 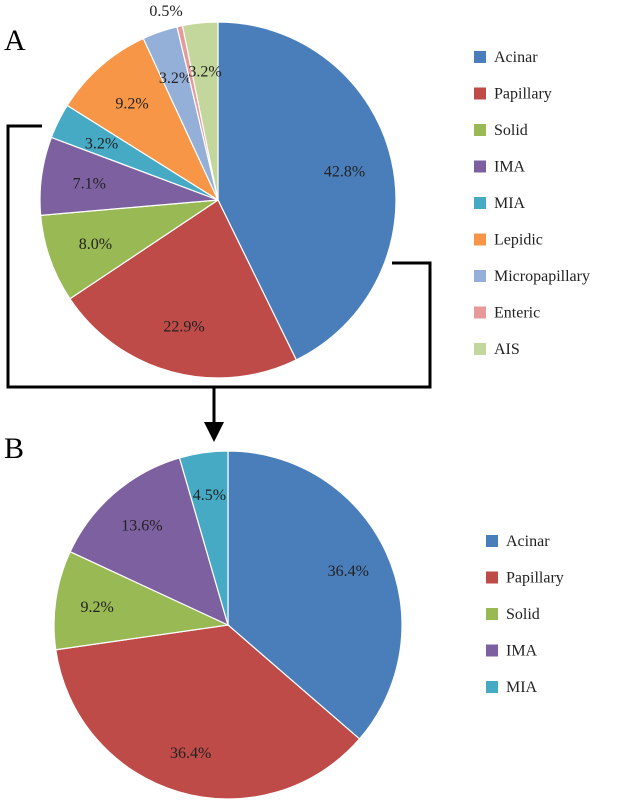 What do you see at coordinates (528, 541) in the screenshot?
I see `legend-b-label-acinar: Acinar` at bounding box center [528, 541].